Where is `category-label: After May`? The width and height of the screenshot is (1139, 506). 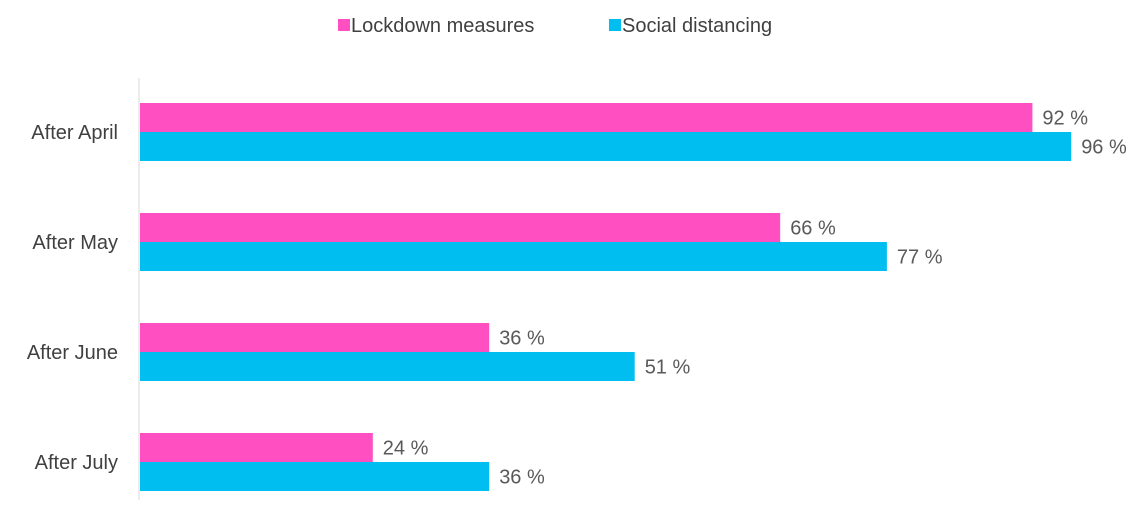 category-label: After May is located at coordinates (75, 243).